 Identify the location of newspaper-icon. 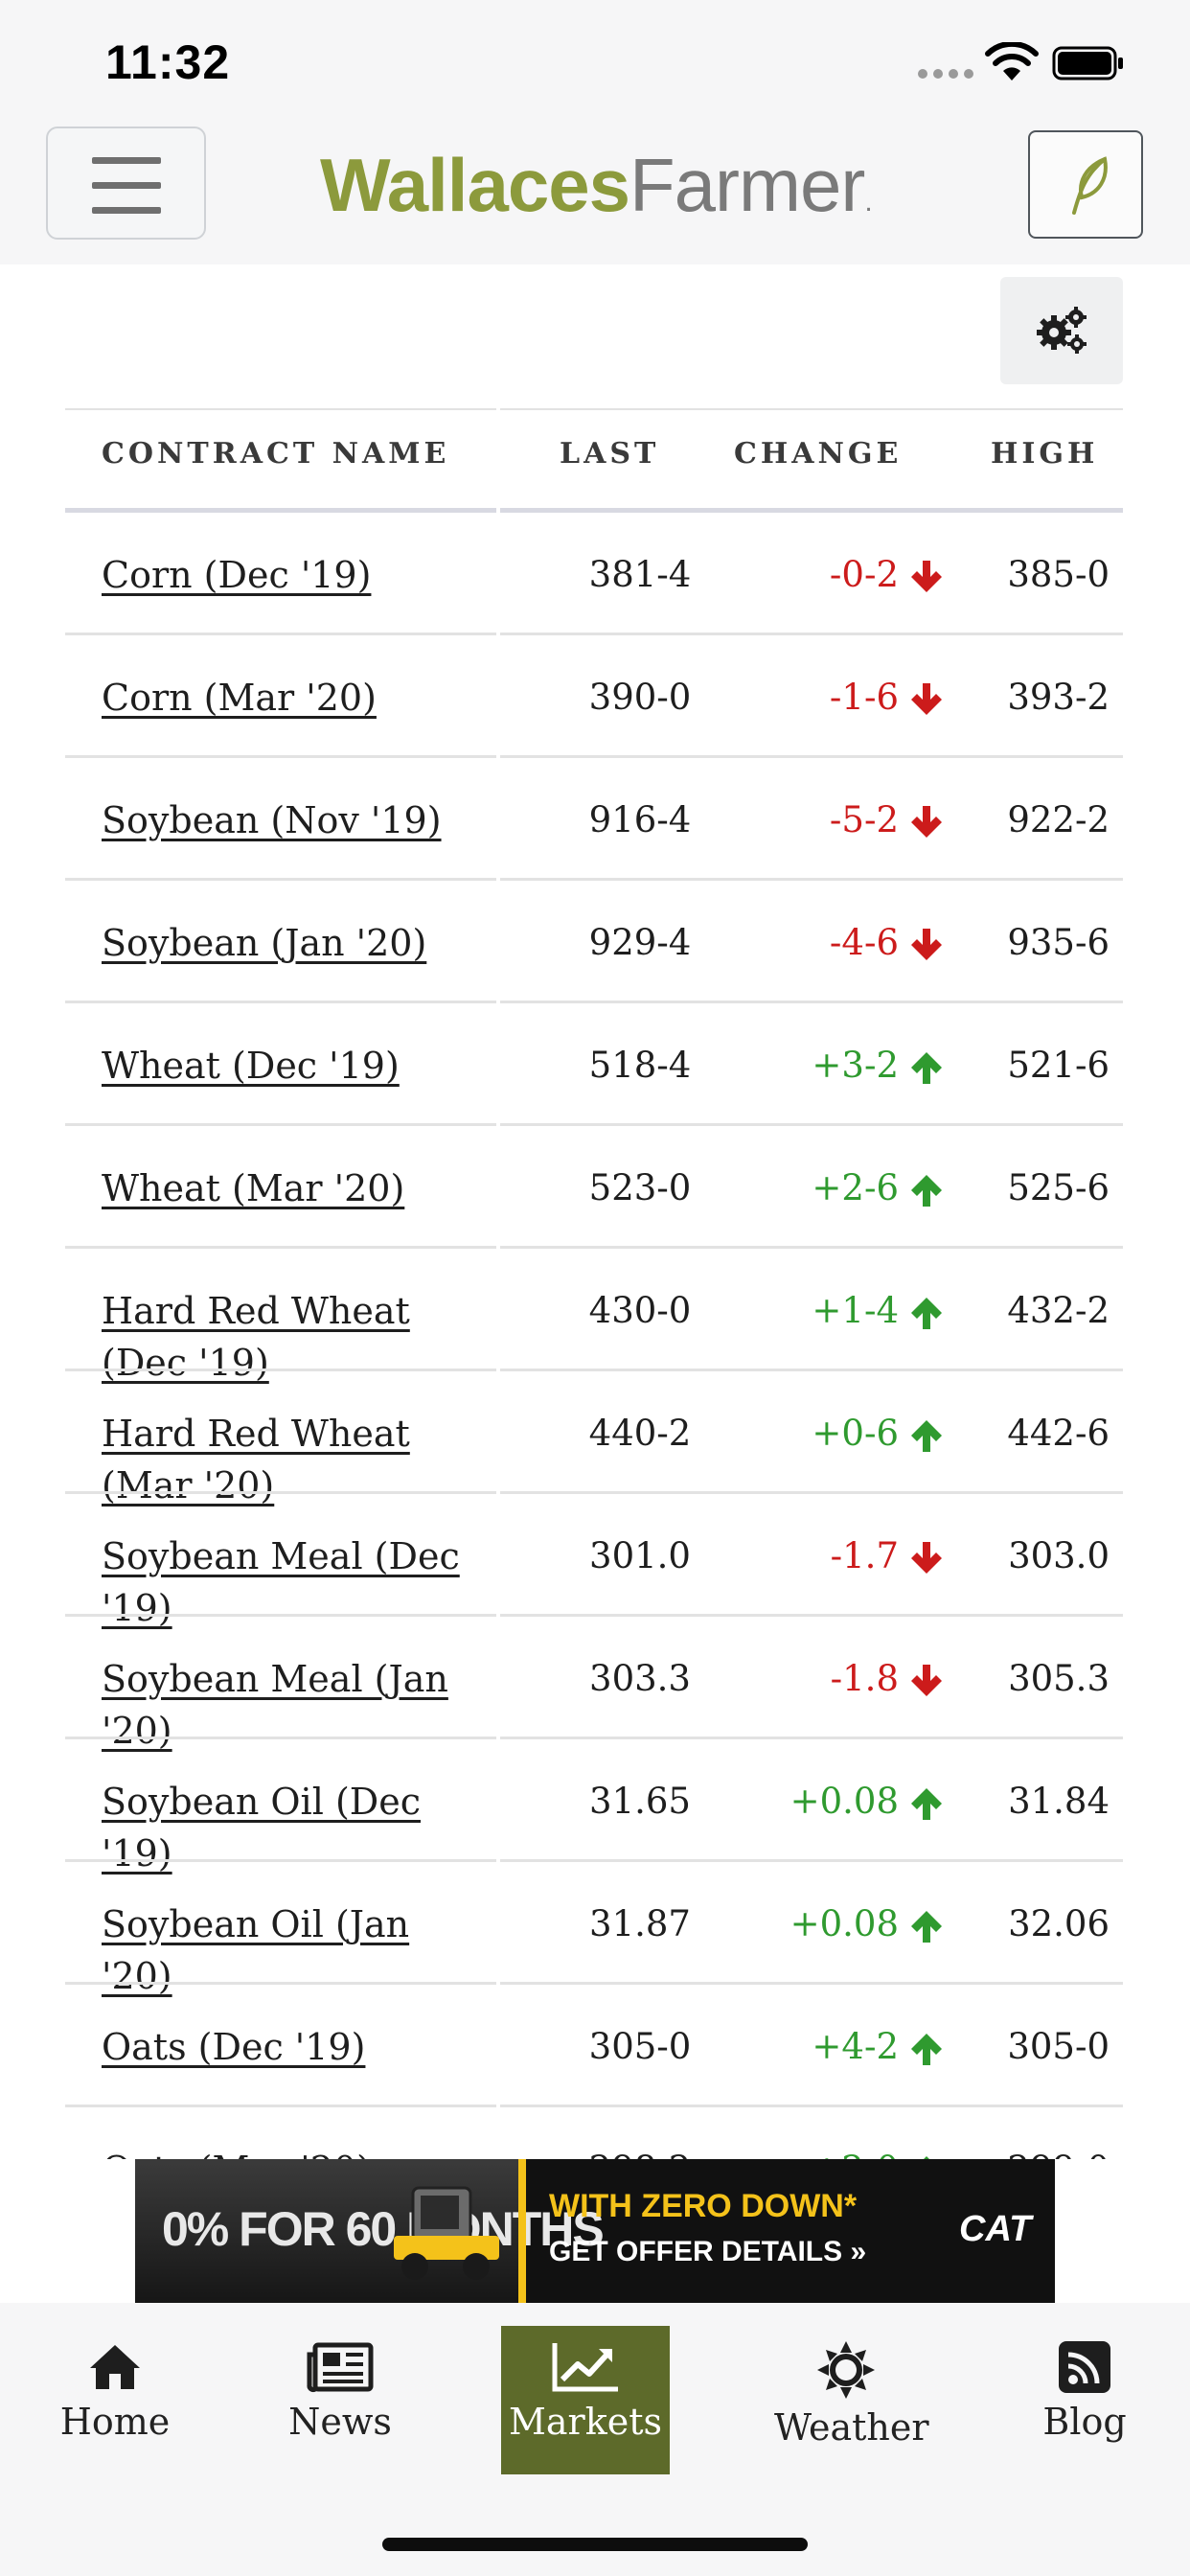
(341, 2367).